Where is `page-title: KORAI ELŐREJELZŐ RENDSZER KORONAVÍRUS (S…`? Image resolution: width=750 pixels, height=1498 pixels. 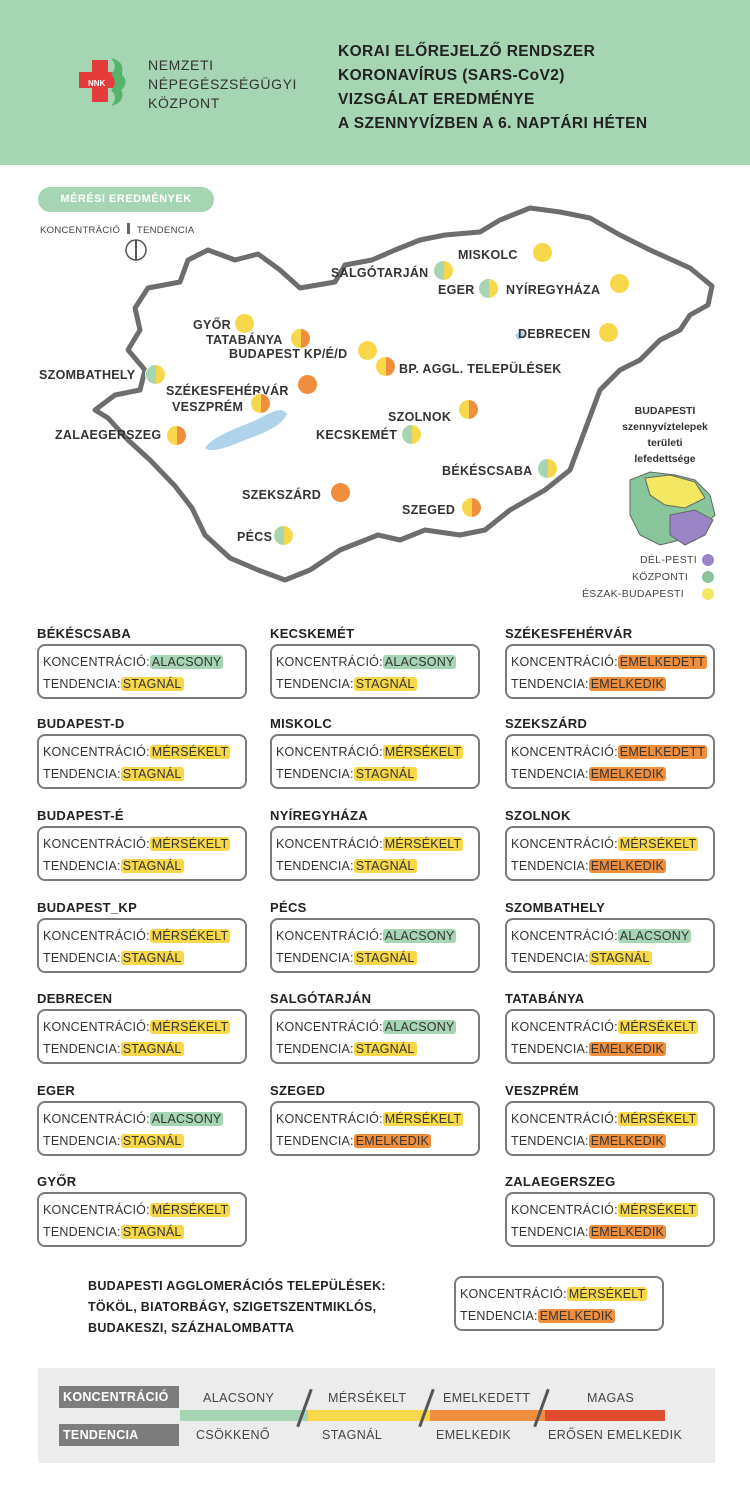 page-title: KORAI ELŐREJELZŐ RENDSZER KORONAVÍRUS (S… is located at coordinates (492, 88).